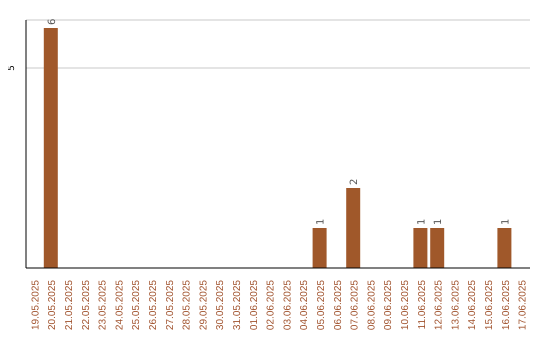 This screenshot has width=540, height=340. Describe the element at coordinates (456, 305) in the screenshot. I see `x-tick-label: 13.06.2025` at that location.